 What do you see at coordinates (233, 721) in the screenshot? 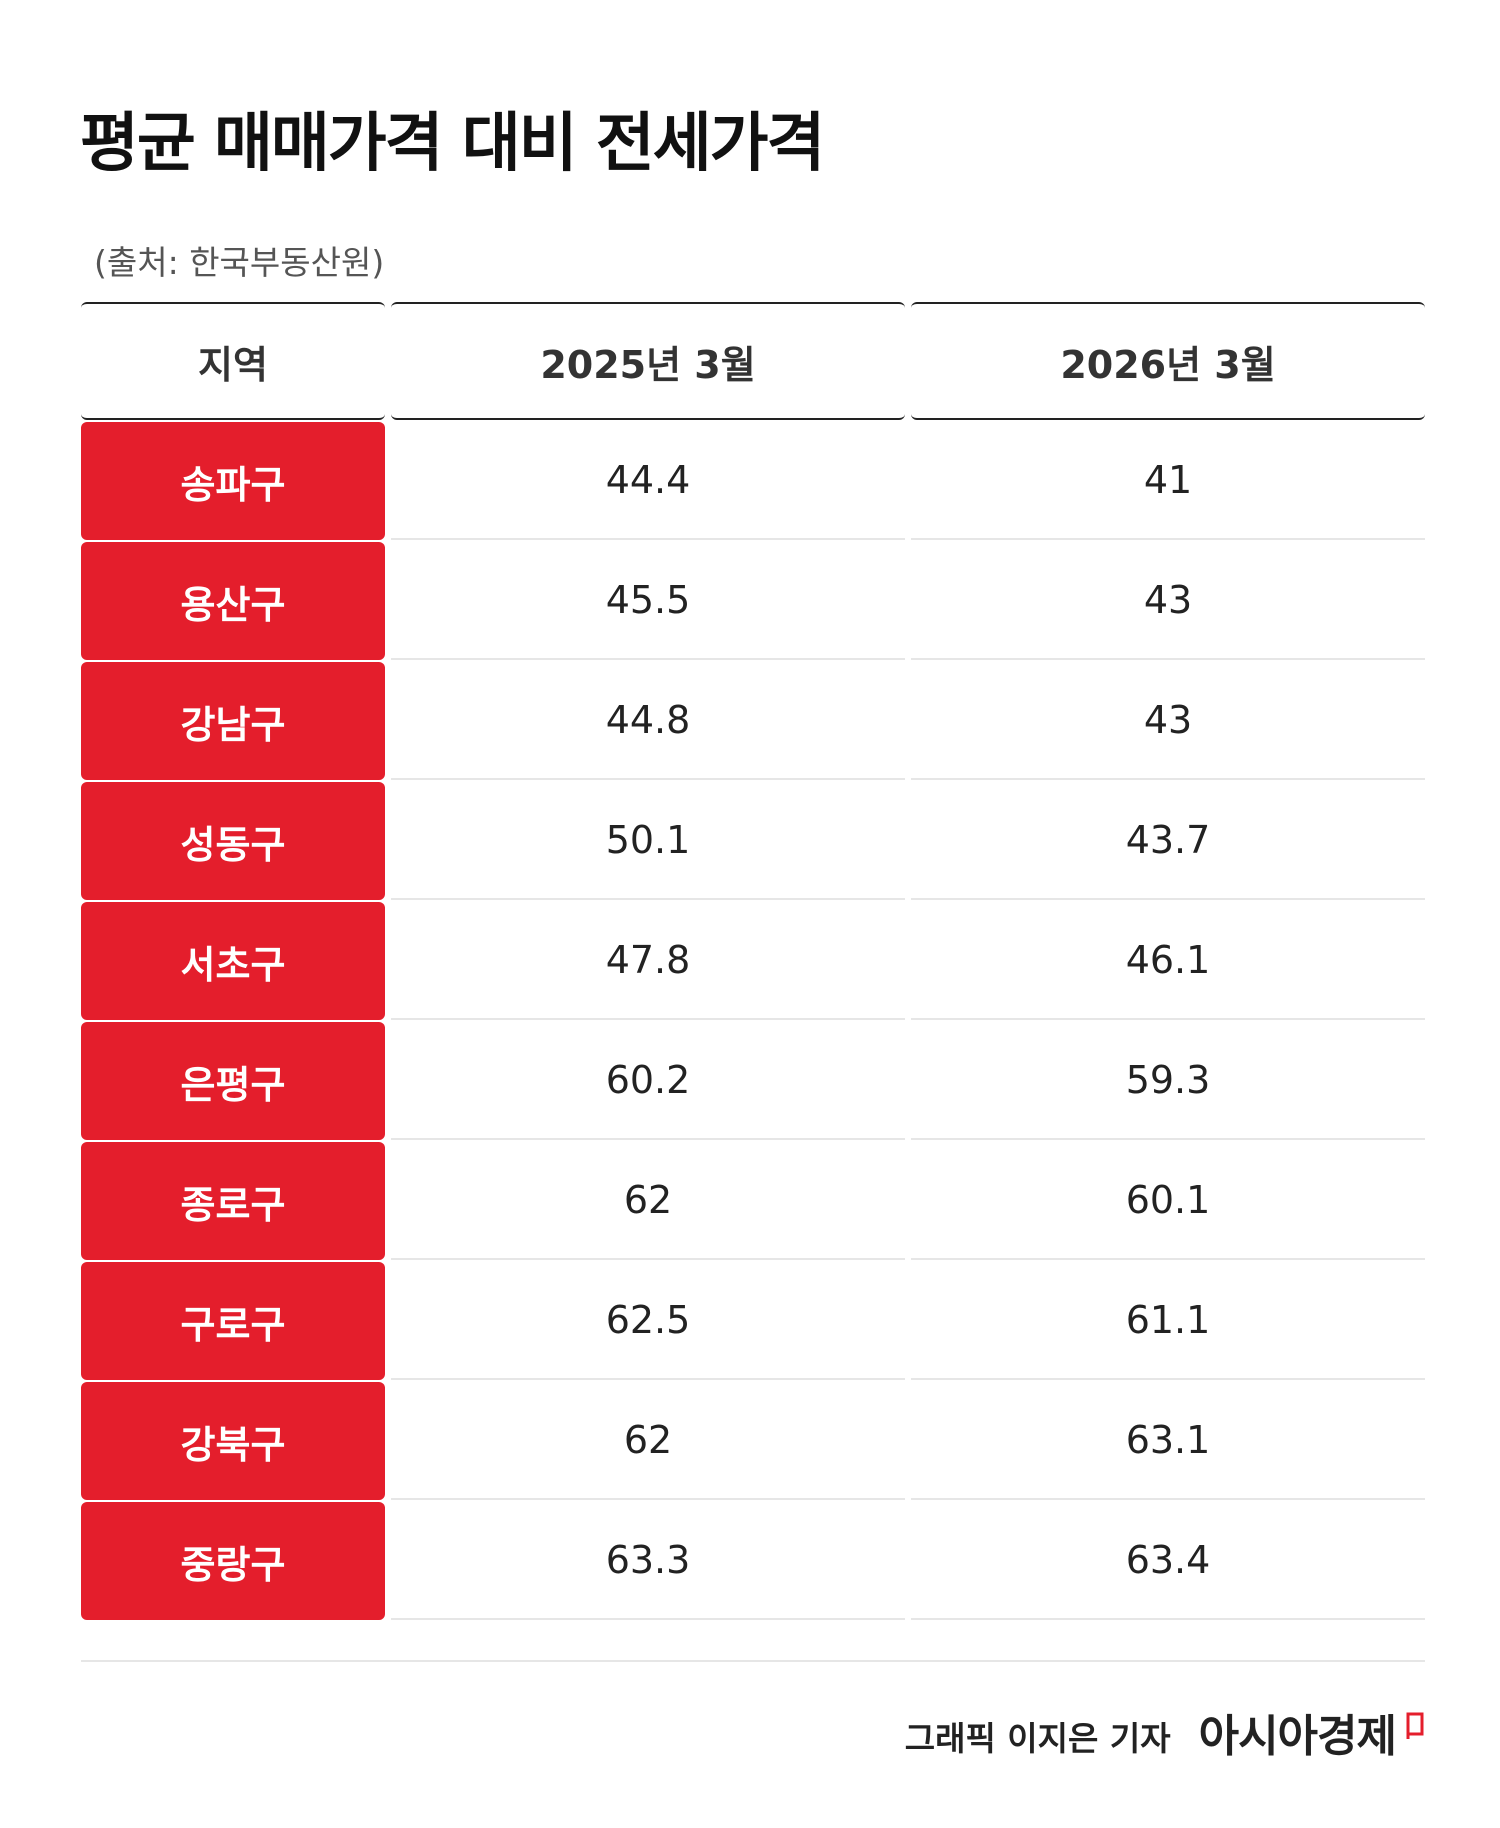
I see `region-label: 강남구` at bounding box center [233, 721].